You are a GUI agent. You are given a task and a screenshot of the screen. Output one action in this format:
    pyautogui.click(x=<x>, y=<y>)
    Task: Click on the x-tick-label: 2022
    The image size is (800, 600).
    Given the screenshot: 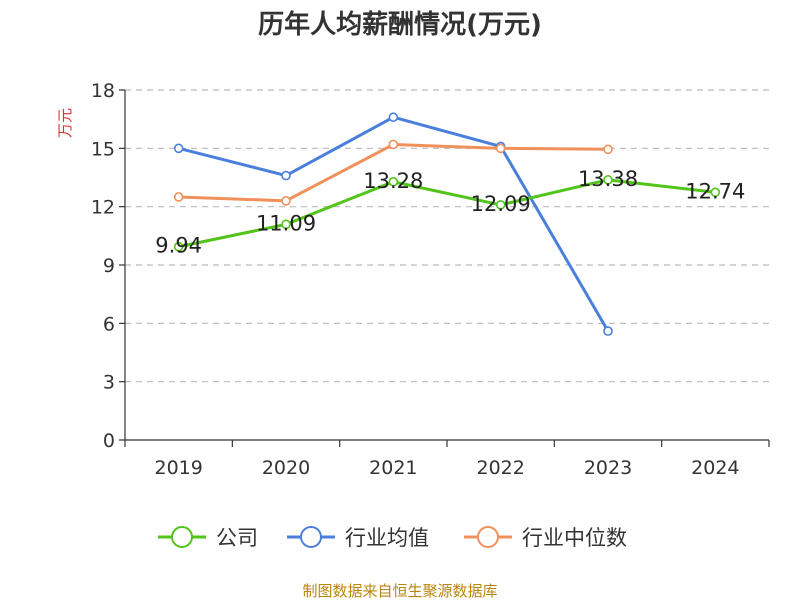 What is the action you would take?
    pyautogui.click(x=500, y=468)
    